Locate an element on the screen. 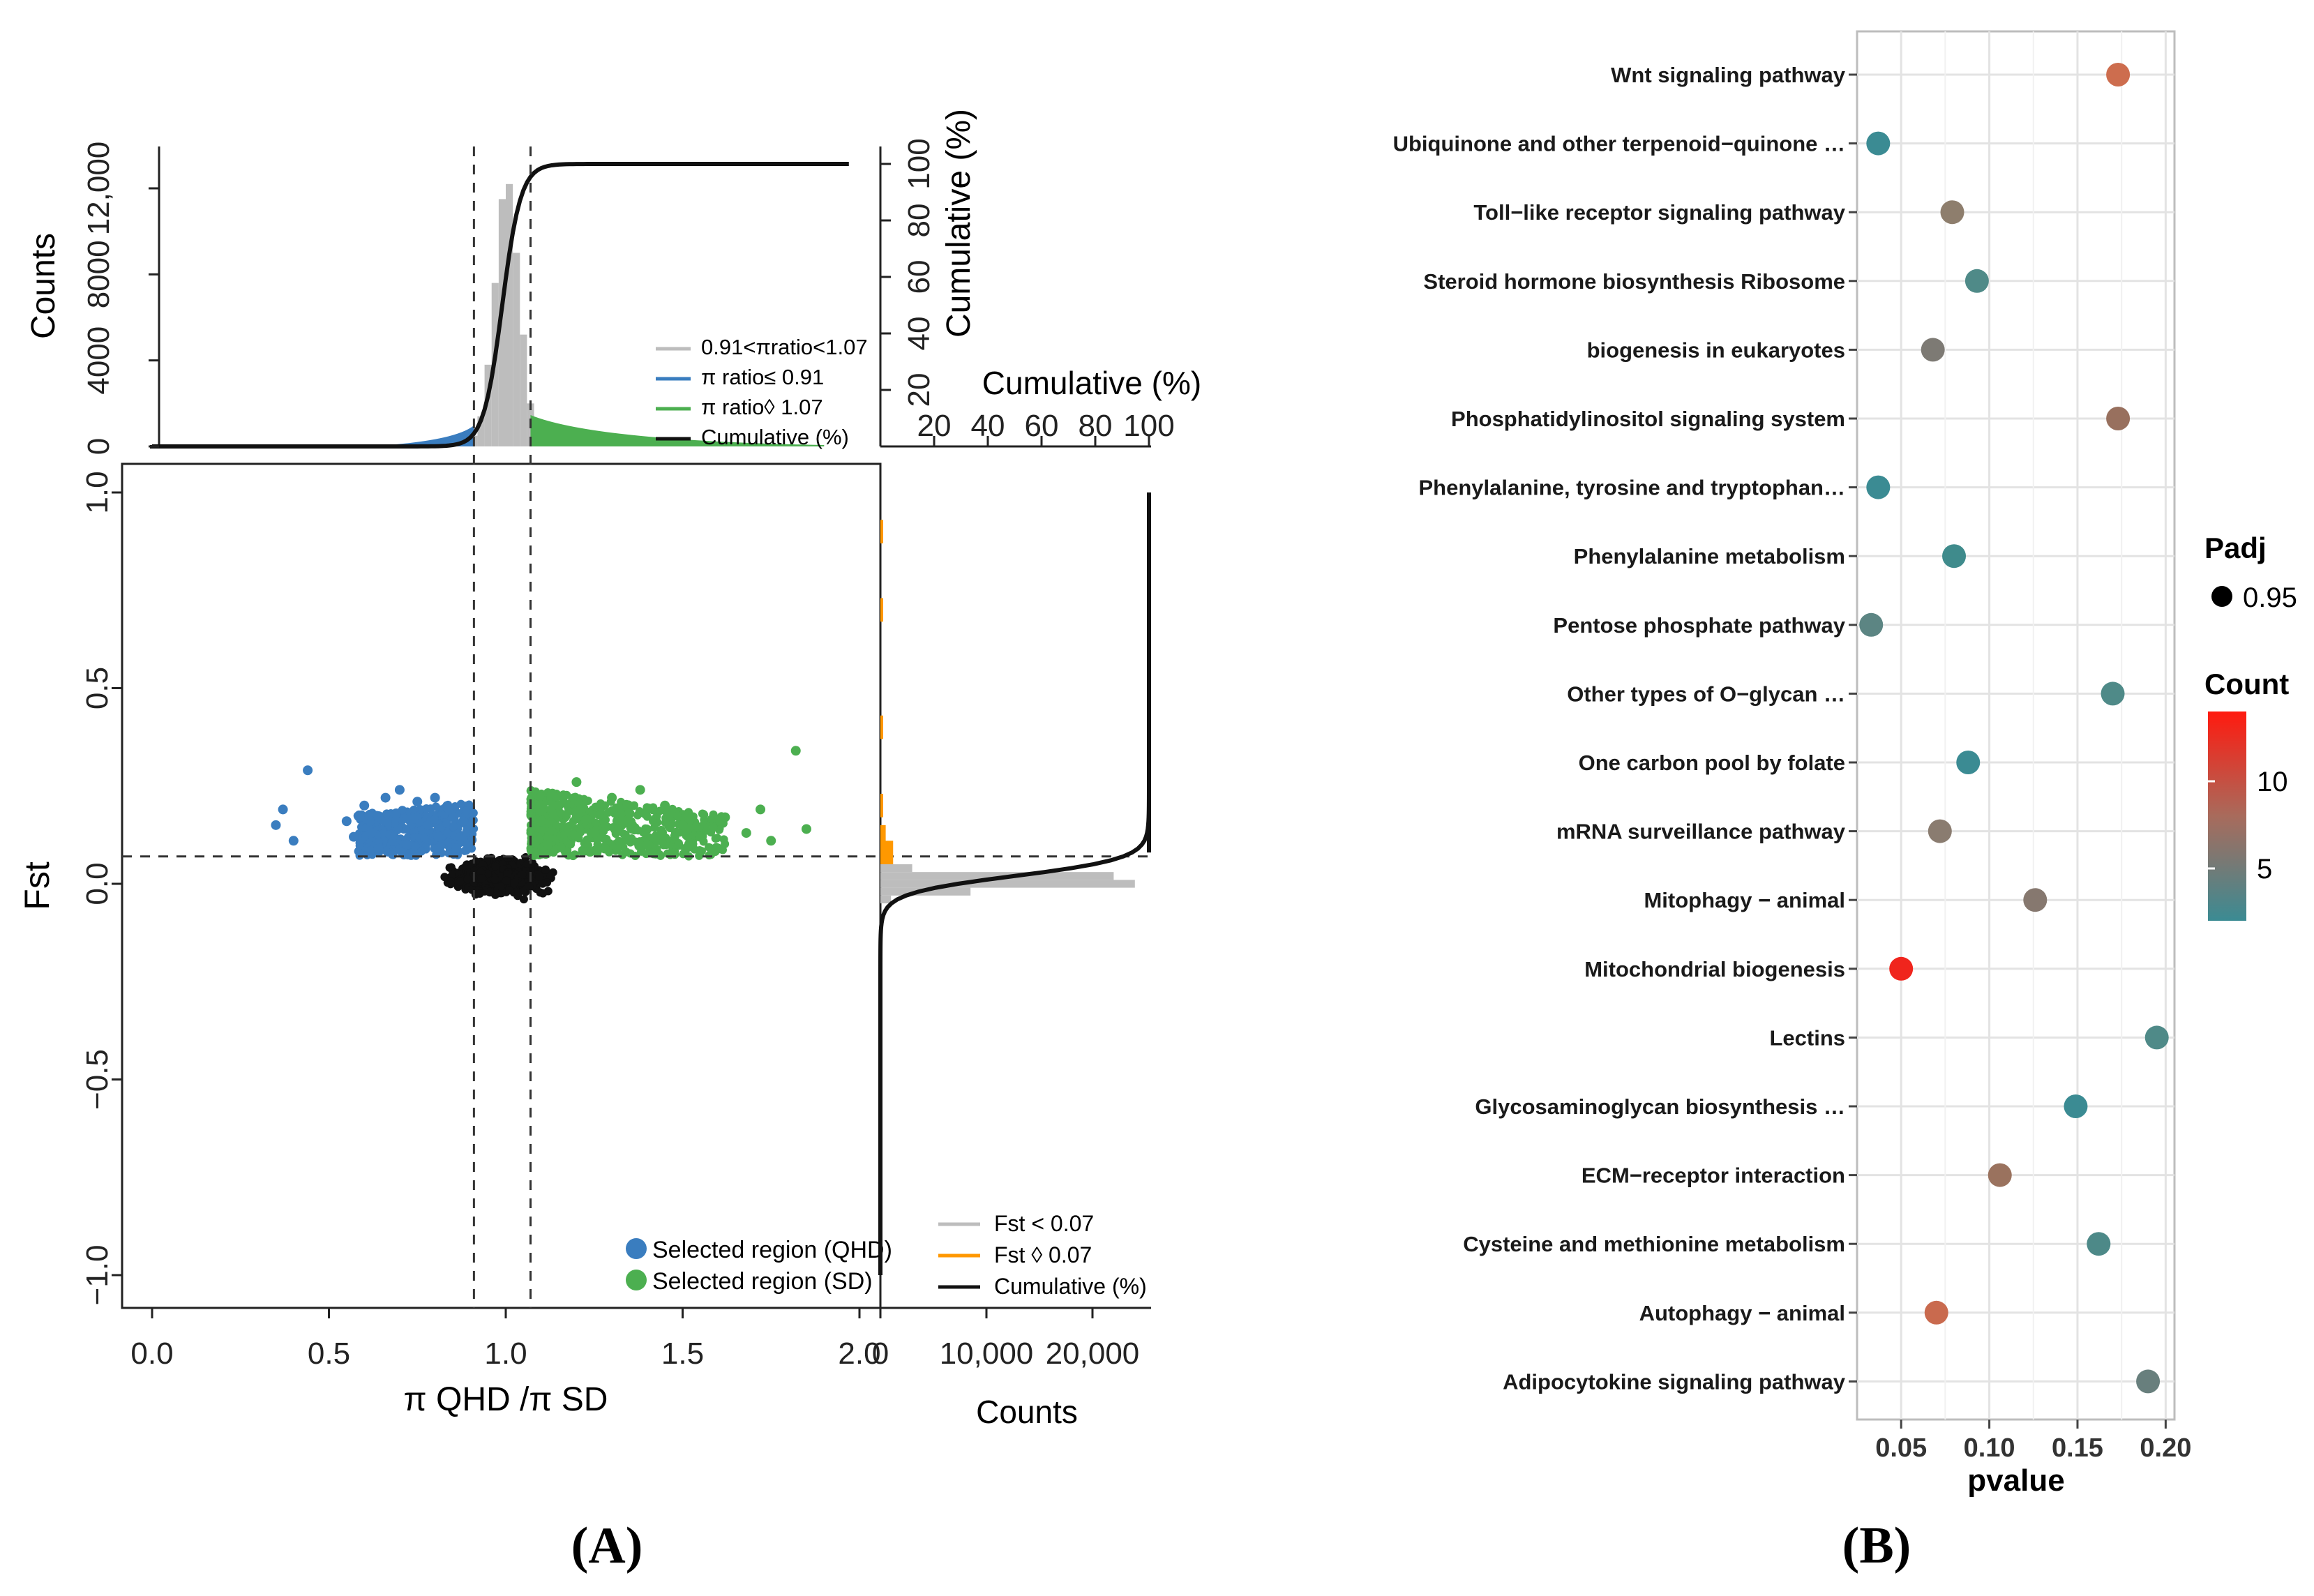 The height and width of the screenshot is (1596, 2314). top-legend-label: π ratio◊ 1.07 is located at coordinates (762, 407).